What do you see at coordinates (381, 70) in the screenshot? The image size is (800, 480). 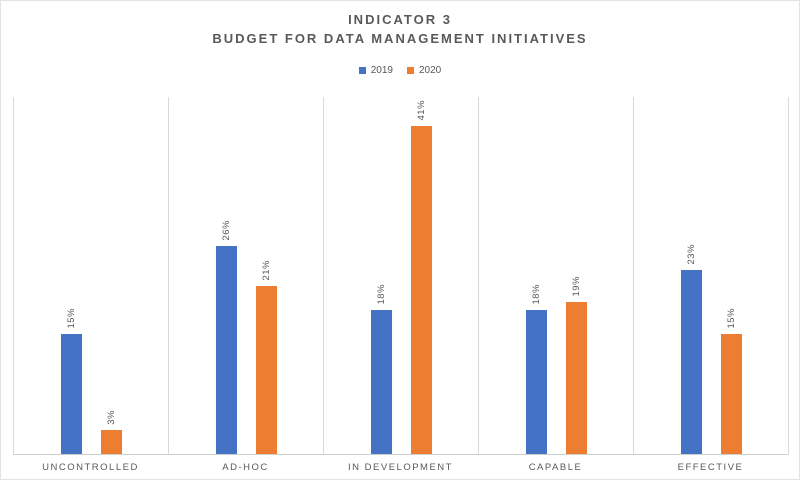 I see `legend-label-2019: 2019` at bounding box center [381, 70].